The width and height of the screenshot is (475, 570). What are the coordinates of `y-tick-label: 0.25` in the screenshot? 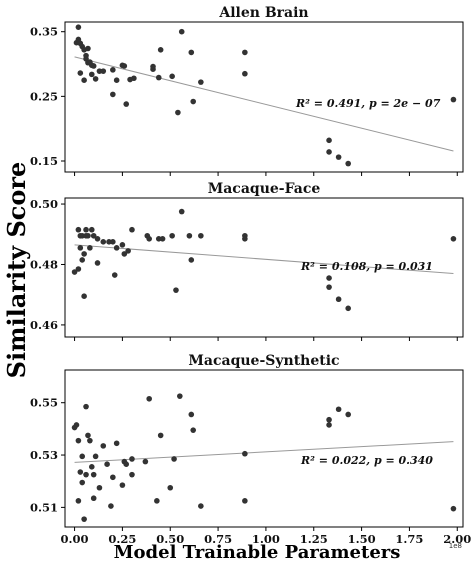 It's located at (44, 96).